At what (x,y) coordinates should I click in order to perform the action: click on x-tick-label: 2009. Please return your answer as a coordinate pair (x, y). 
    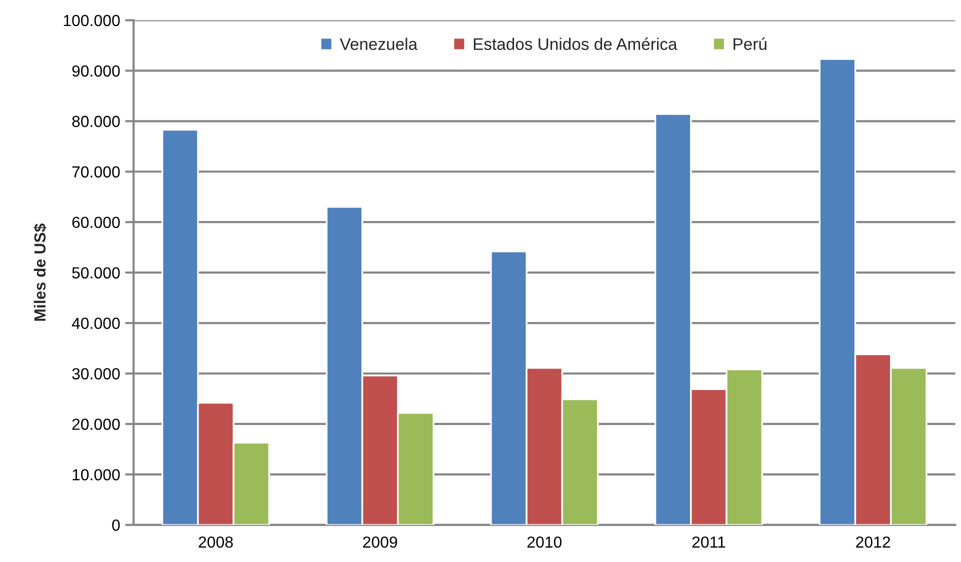
    Looking at the image, I should click on (380, 542).